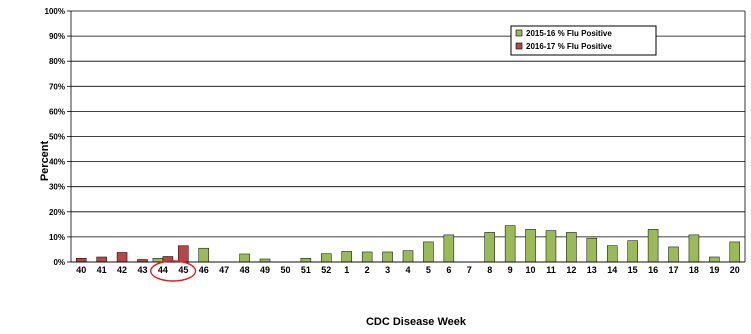 Image resolution: width=751 pixels, height=334 pixels. What do you see at coordinates (57, 36) in the screenshot?
I see `y-tick-label: 90%` at bounding box center [57, 36].